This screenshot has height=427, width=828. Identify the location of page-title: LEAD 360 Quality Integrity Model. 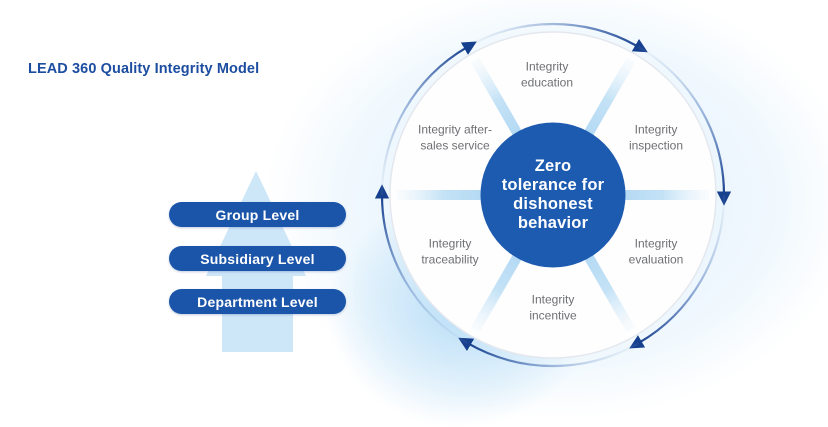
(144, 69).